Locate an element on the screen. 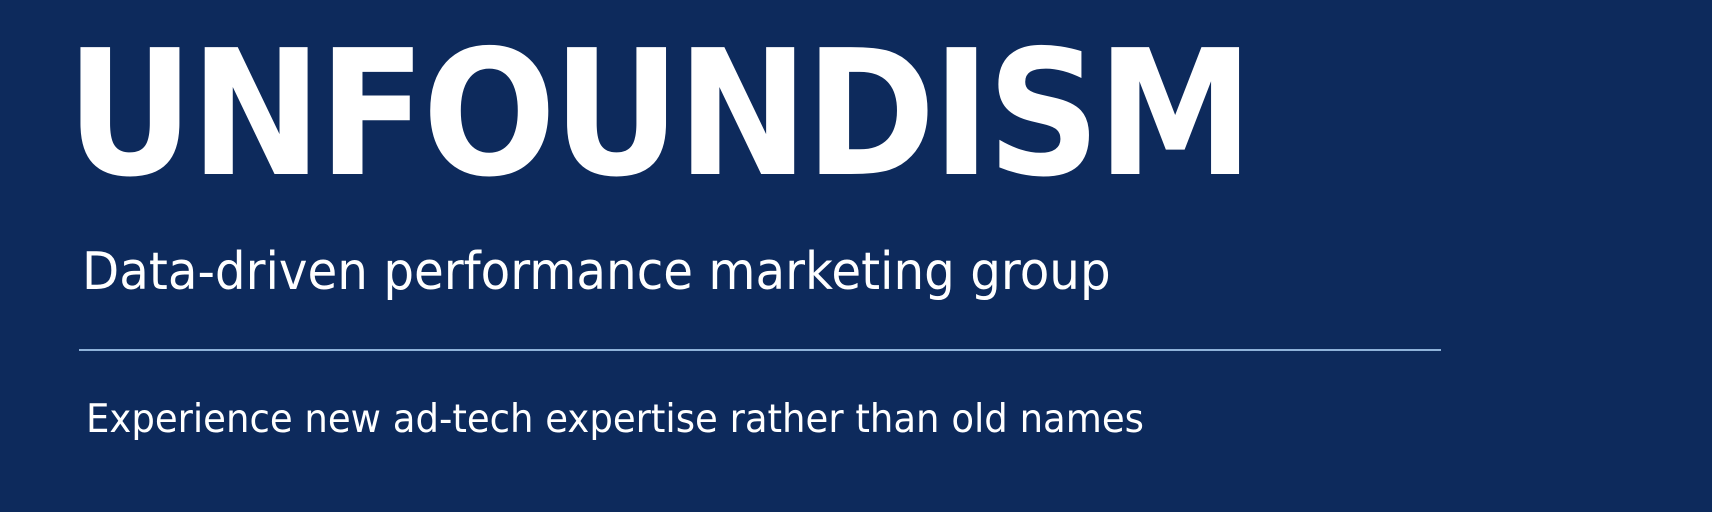  divider is located at coordinates (760, 350).